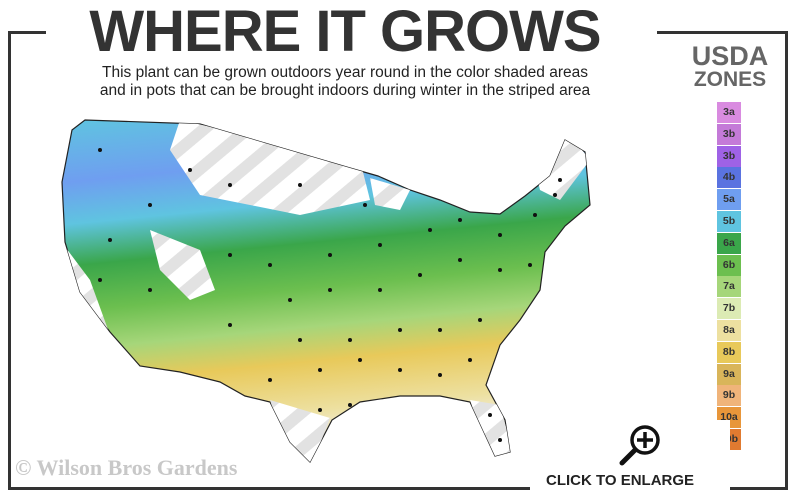 The height and width of the screenshot is (500, 800). Describe the element at coordinates (345, 32) in the screenshot. I see `page-title: WHERE IT GROWS` at that location.